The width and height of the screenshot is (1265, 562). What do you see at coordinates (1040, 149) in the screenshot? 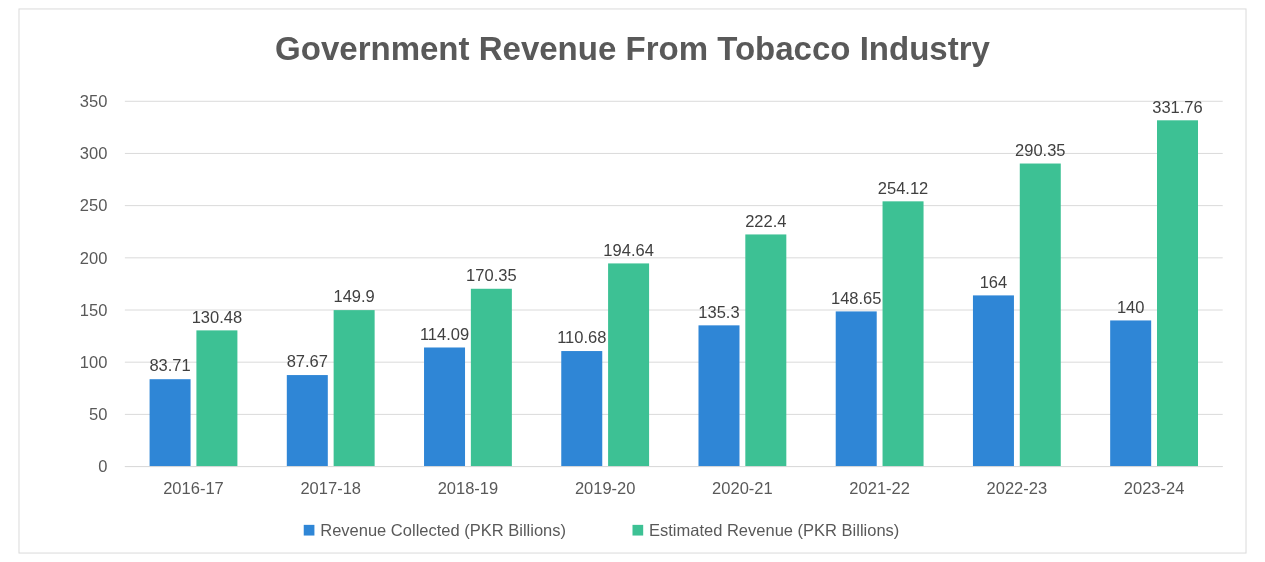
I see `data-label: 290.35` at bounding box center [1040, 149].